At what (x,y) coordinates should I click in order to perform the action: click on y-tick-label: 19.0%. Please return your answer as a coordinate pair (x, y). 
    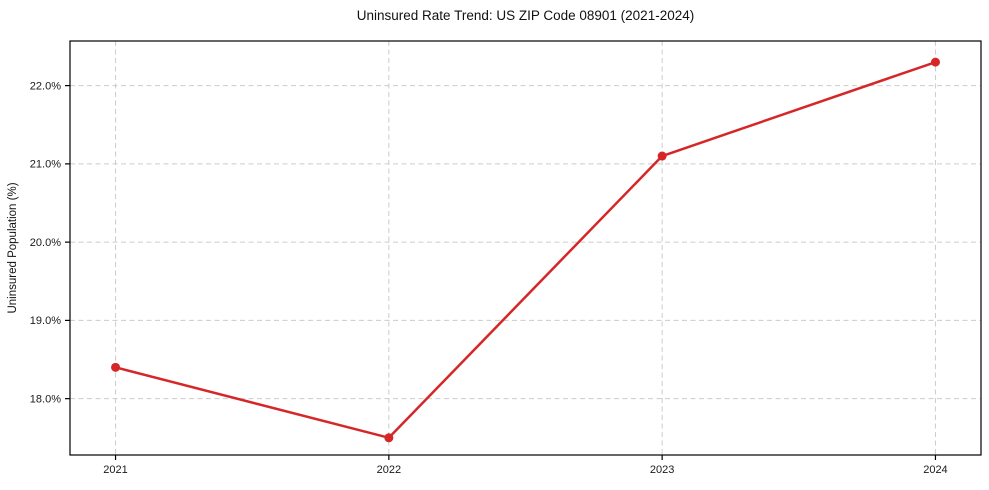
    Looking at the image, I should click on (45, 321).